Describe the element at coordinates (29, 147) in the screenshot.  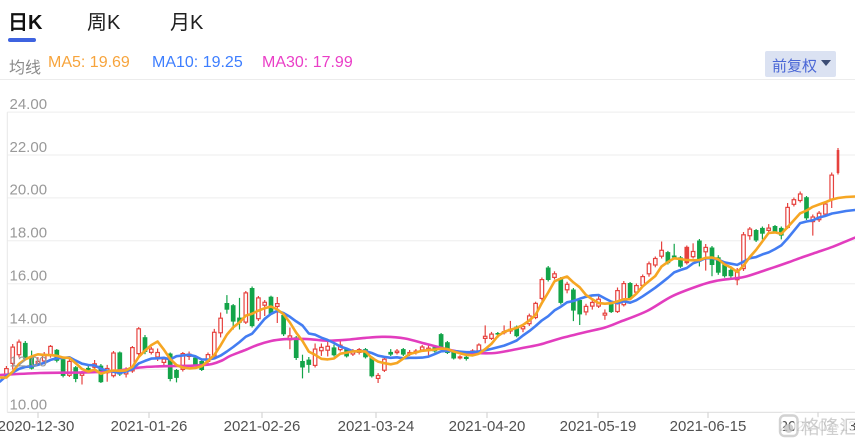
I see `svg-text: 22.00` at that location.